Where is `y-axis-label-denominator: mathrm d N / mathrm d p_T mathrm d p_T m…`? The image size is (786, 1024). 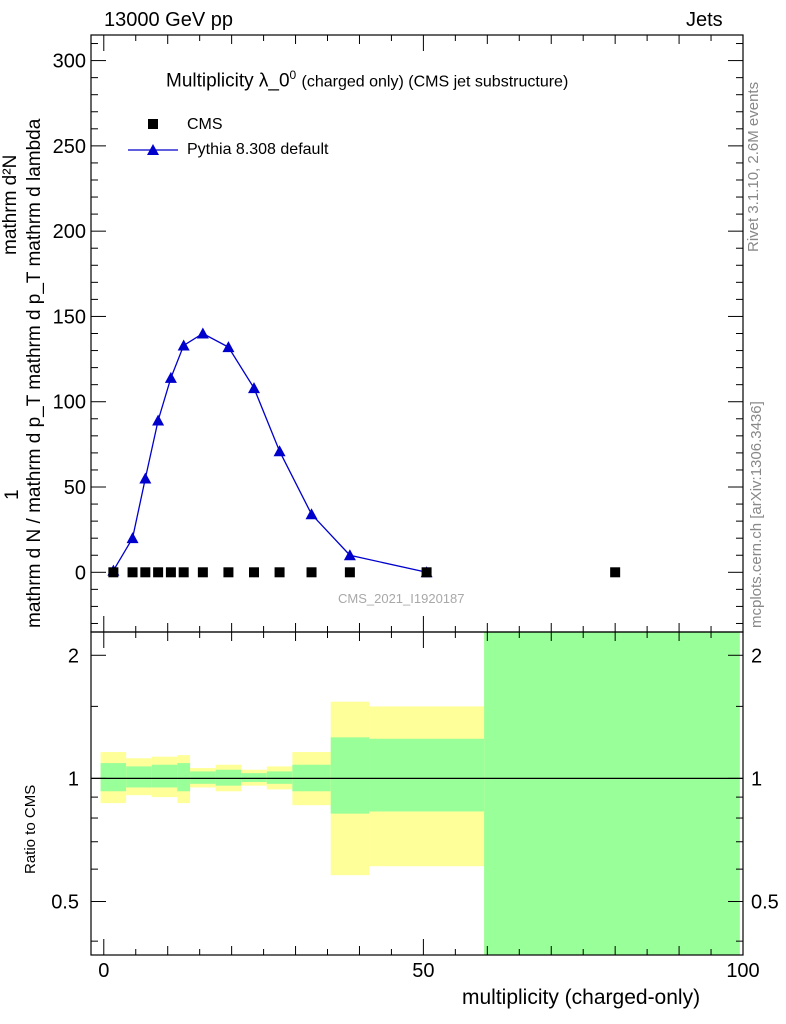
y-axis-label-denominator: mathrm d N / mathrm d p_T mathrm d p_T m… is located at coordinates (34, 373).